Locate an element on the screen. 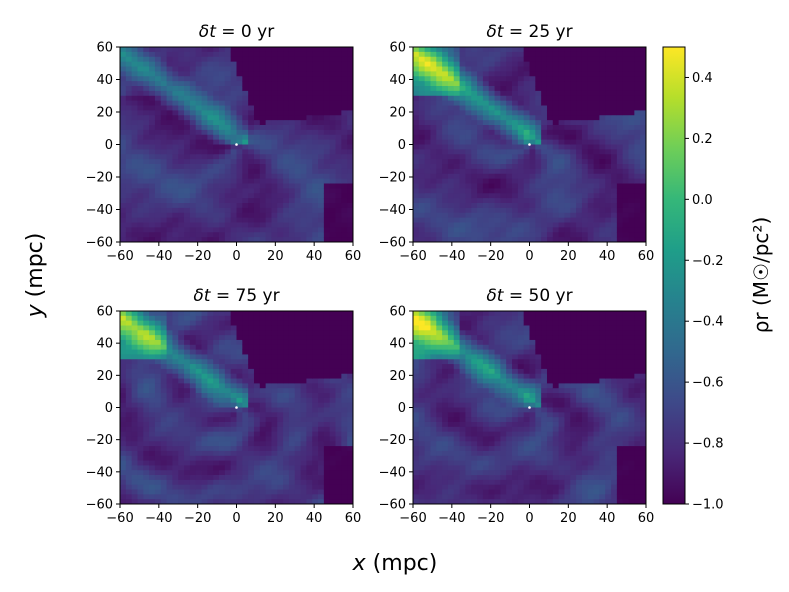  x-tick-label: −40 is located at coordinates (158, 256).